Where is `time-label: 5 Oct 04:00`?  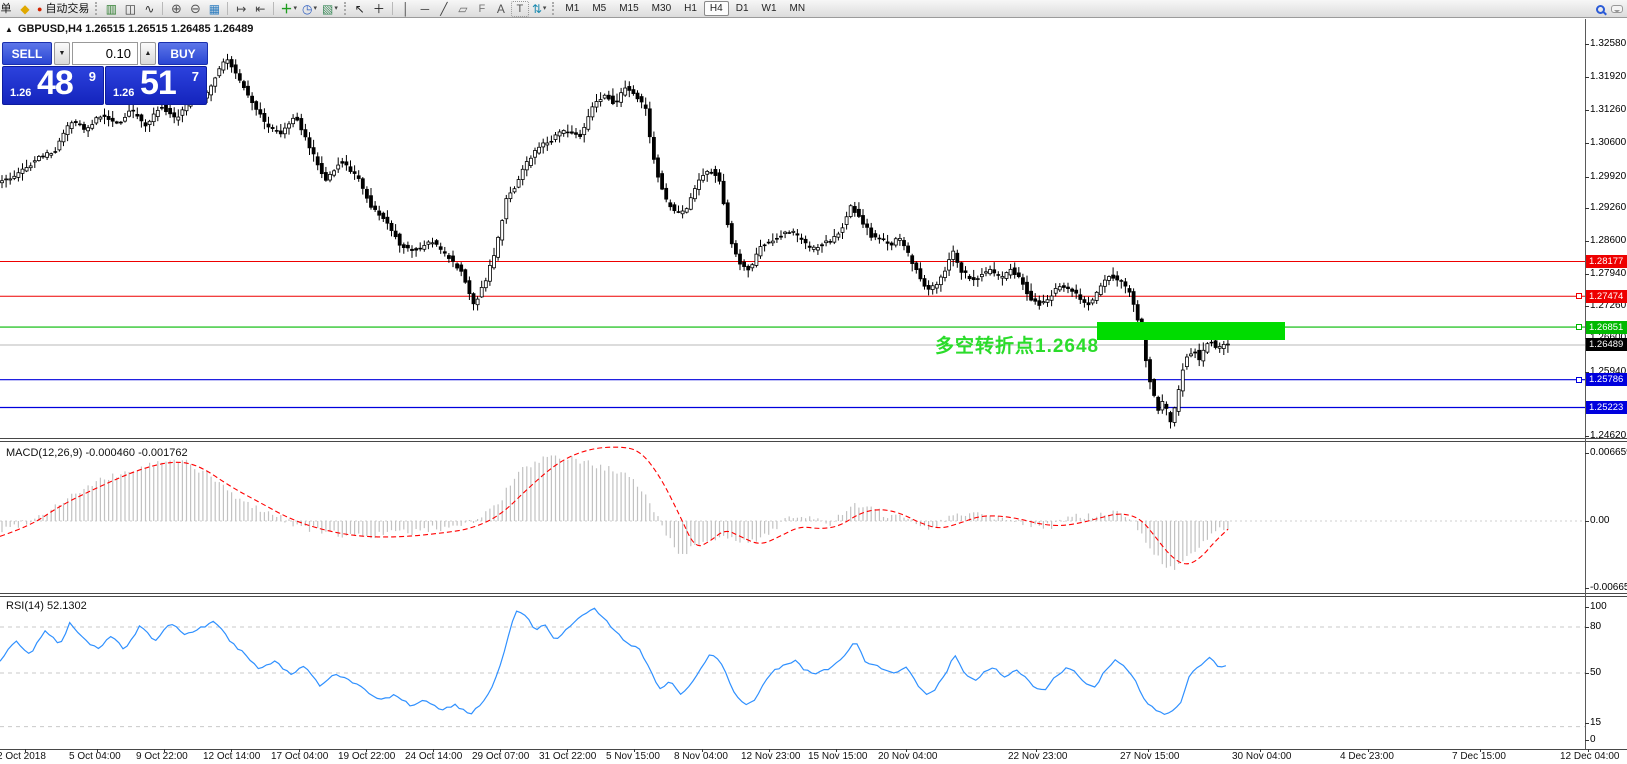 time-label: 5 Oct 04:00 is located at coordinates (95, 756).